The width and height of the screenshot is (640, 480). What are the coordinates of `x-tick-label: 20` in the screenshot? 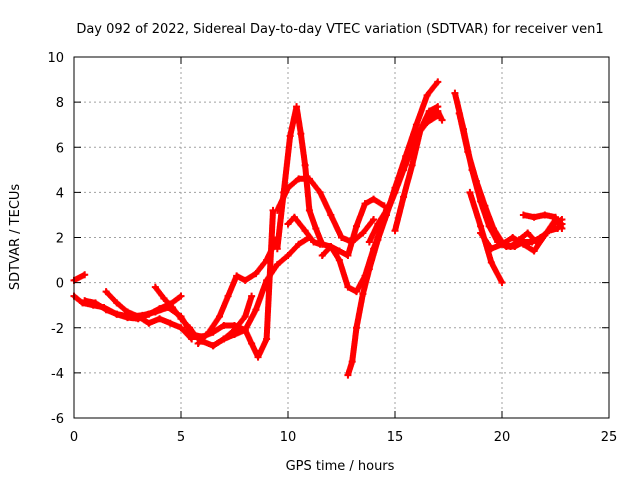 It's located at (502, 437).